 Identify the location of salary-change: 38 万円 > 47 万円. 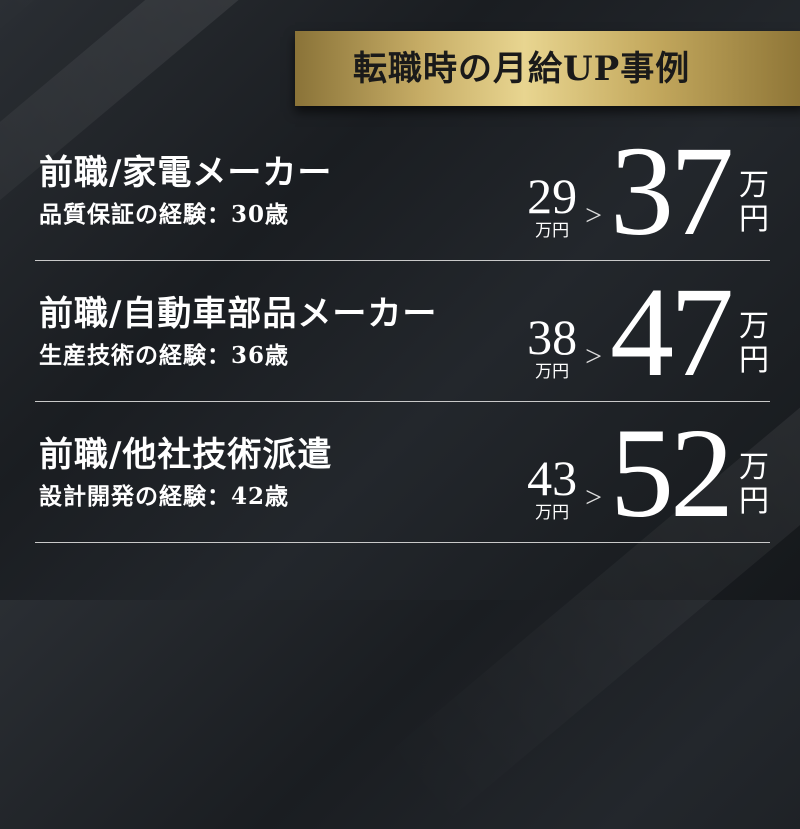
(648, 331).